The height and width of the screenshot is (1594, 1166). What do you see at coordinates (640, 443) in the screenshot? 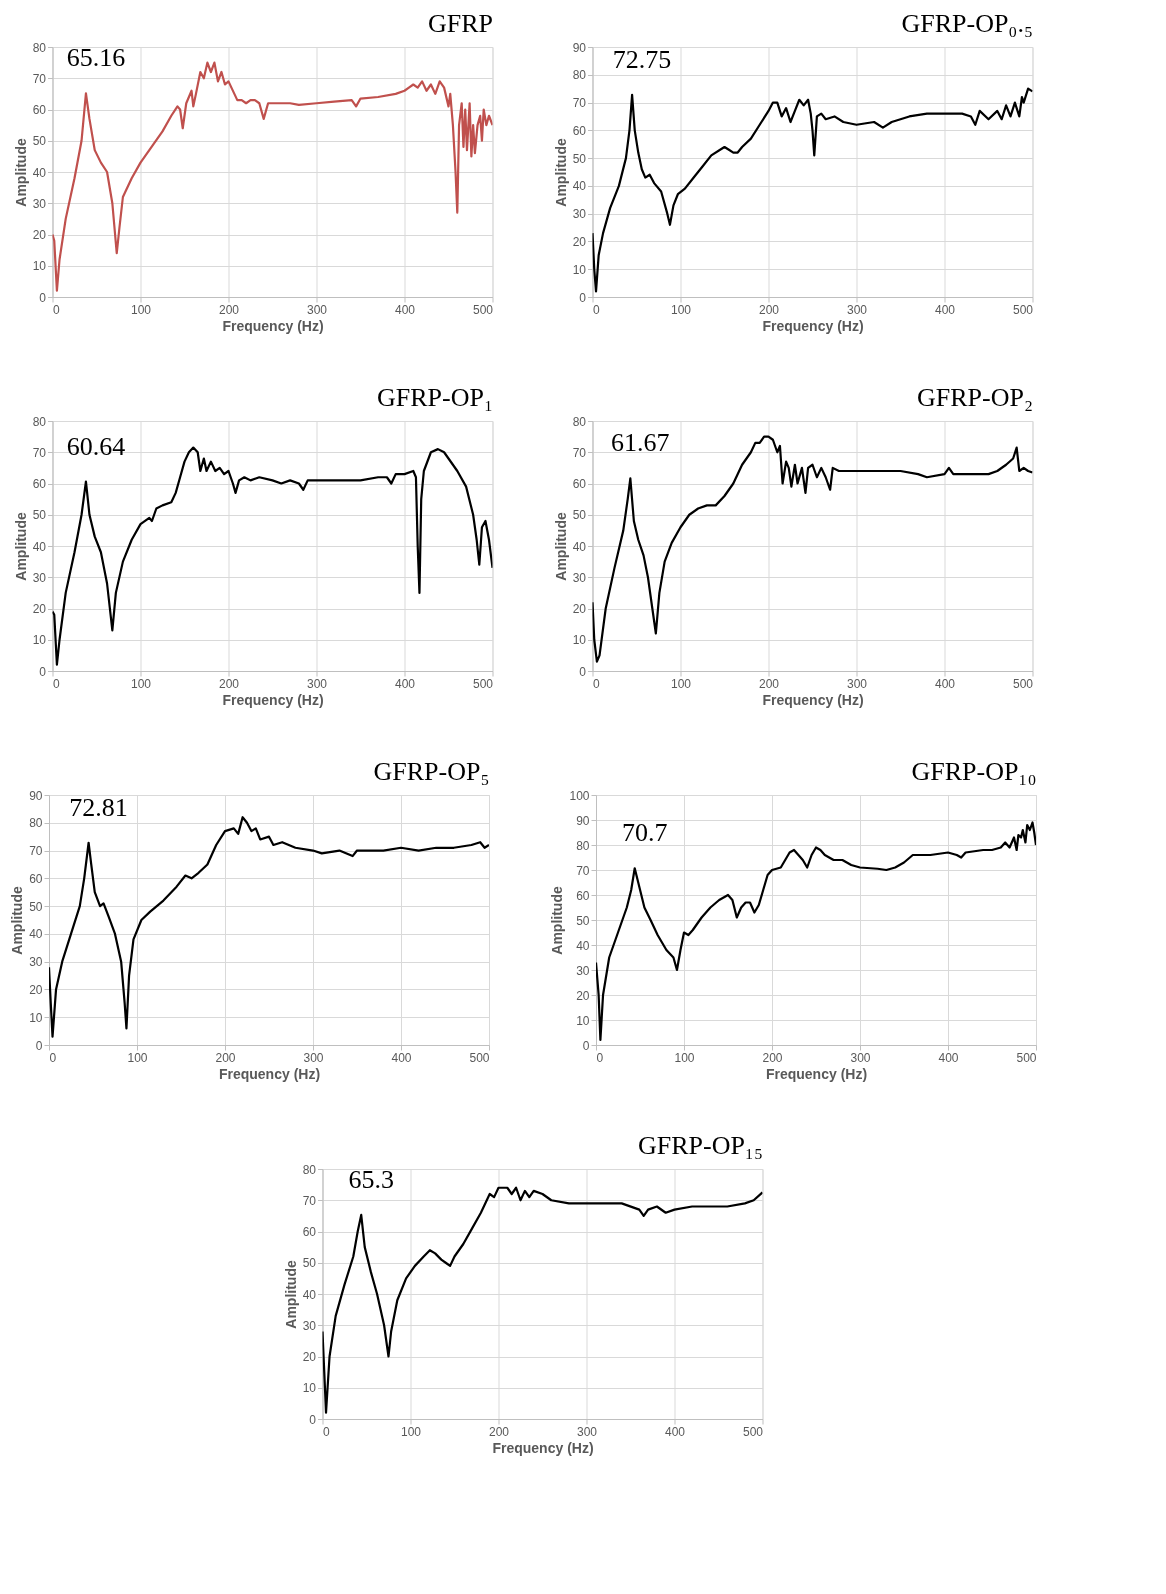
I see `annotation: 61.67` at bounding box center [640, 443].